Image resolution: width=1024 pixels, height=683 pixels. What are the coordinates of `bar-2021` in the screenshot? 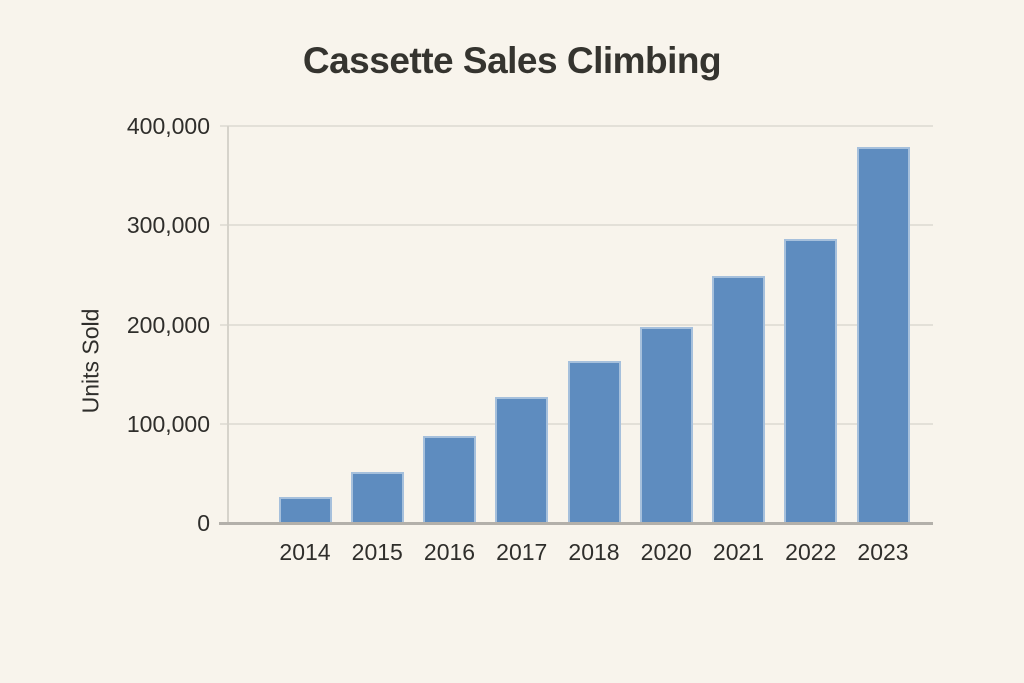 It's located at (738, 399).